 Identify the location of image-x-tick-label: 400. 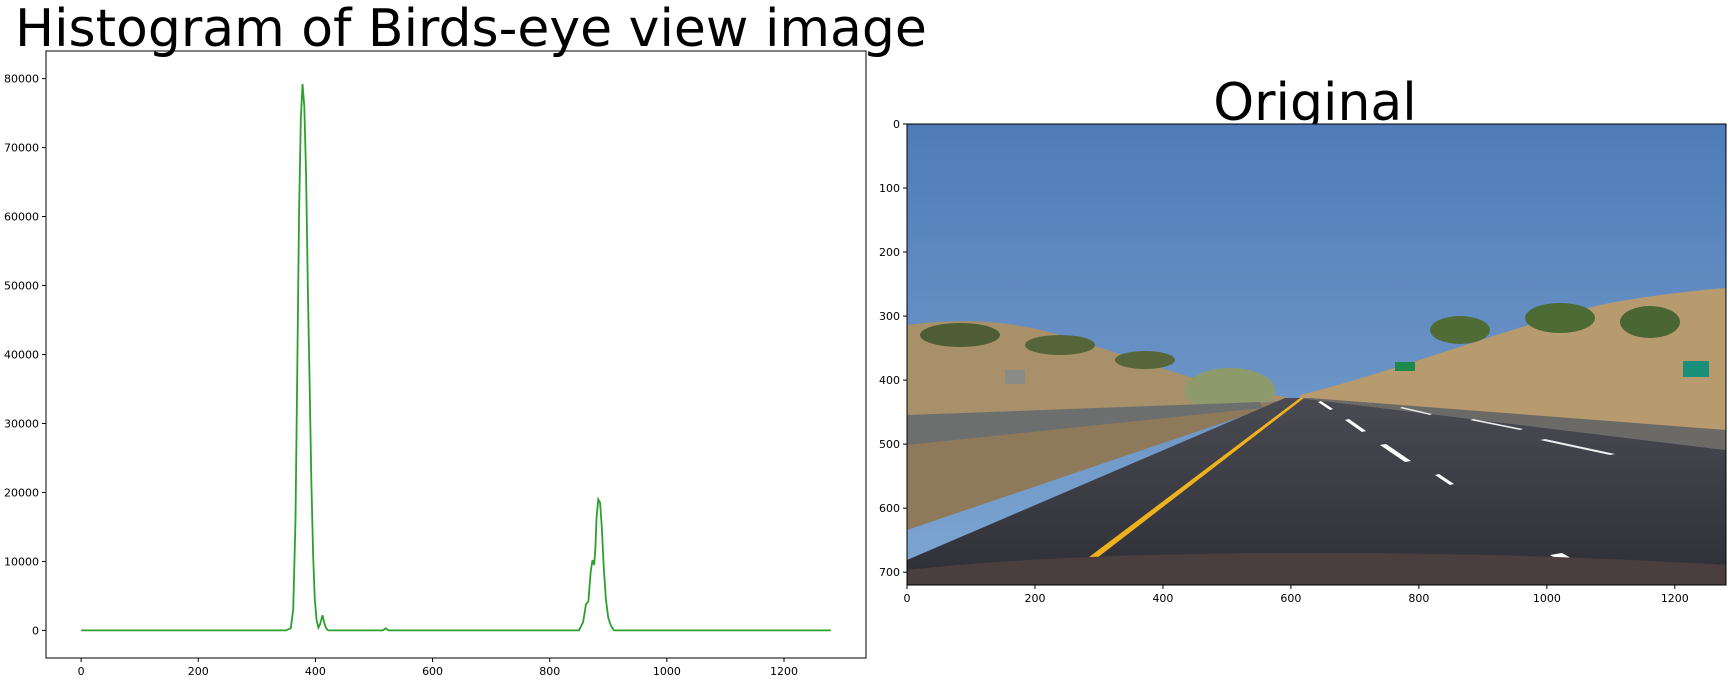
(1162, 598).